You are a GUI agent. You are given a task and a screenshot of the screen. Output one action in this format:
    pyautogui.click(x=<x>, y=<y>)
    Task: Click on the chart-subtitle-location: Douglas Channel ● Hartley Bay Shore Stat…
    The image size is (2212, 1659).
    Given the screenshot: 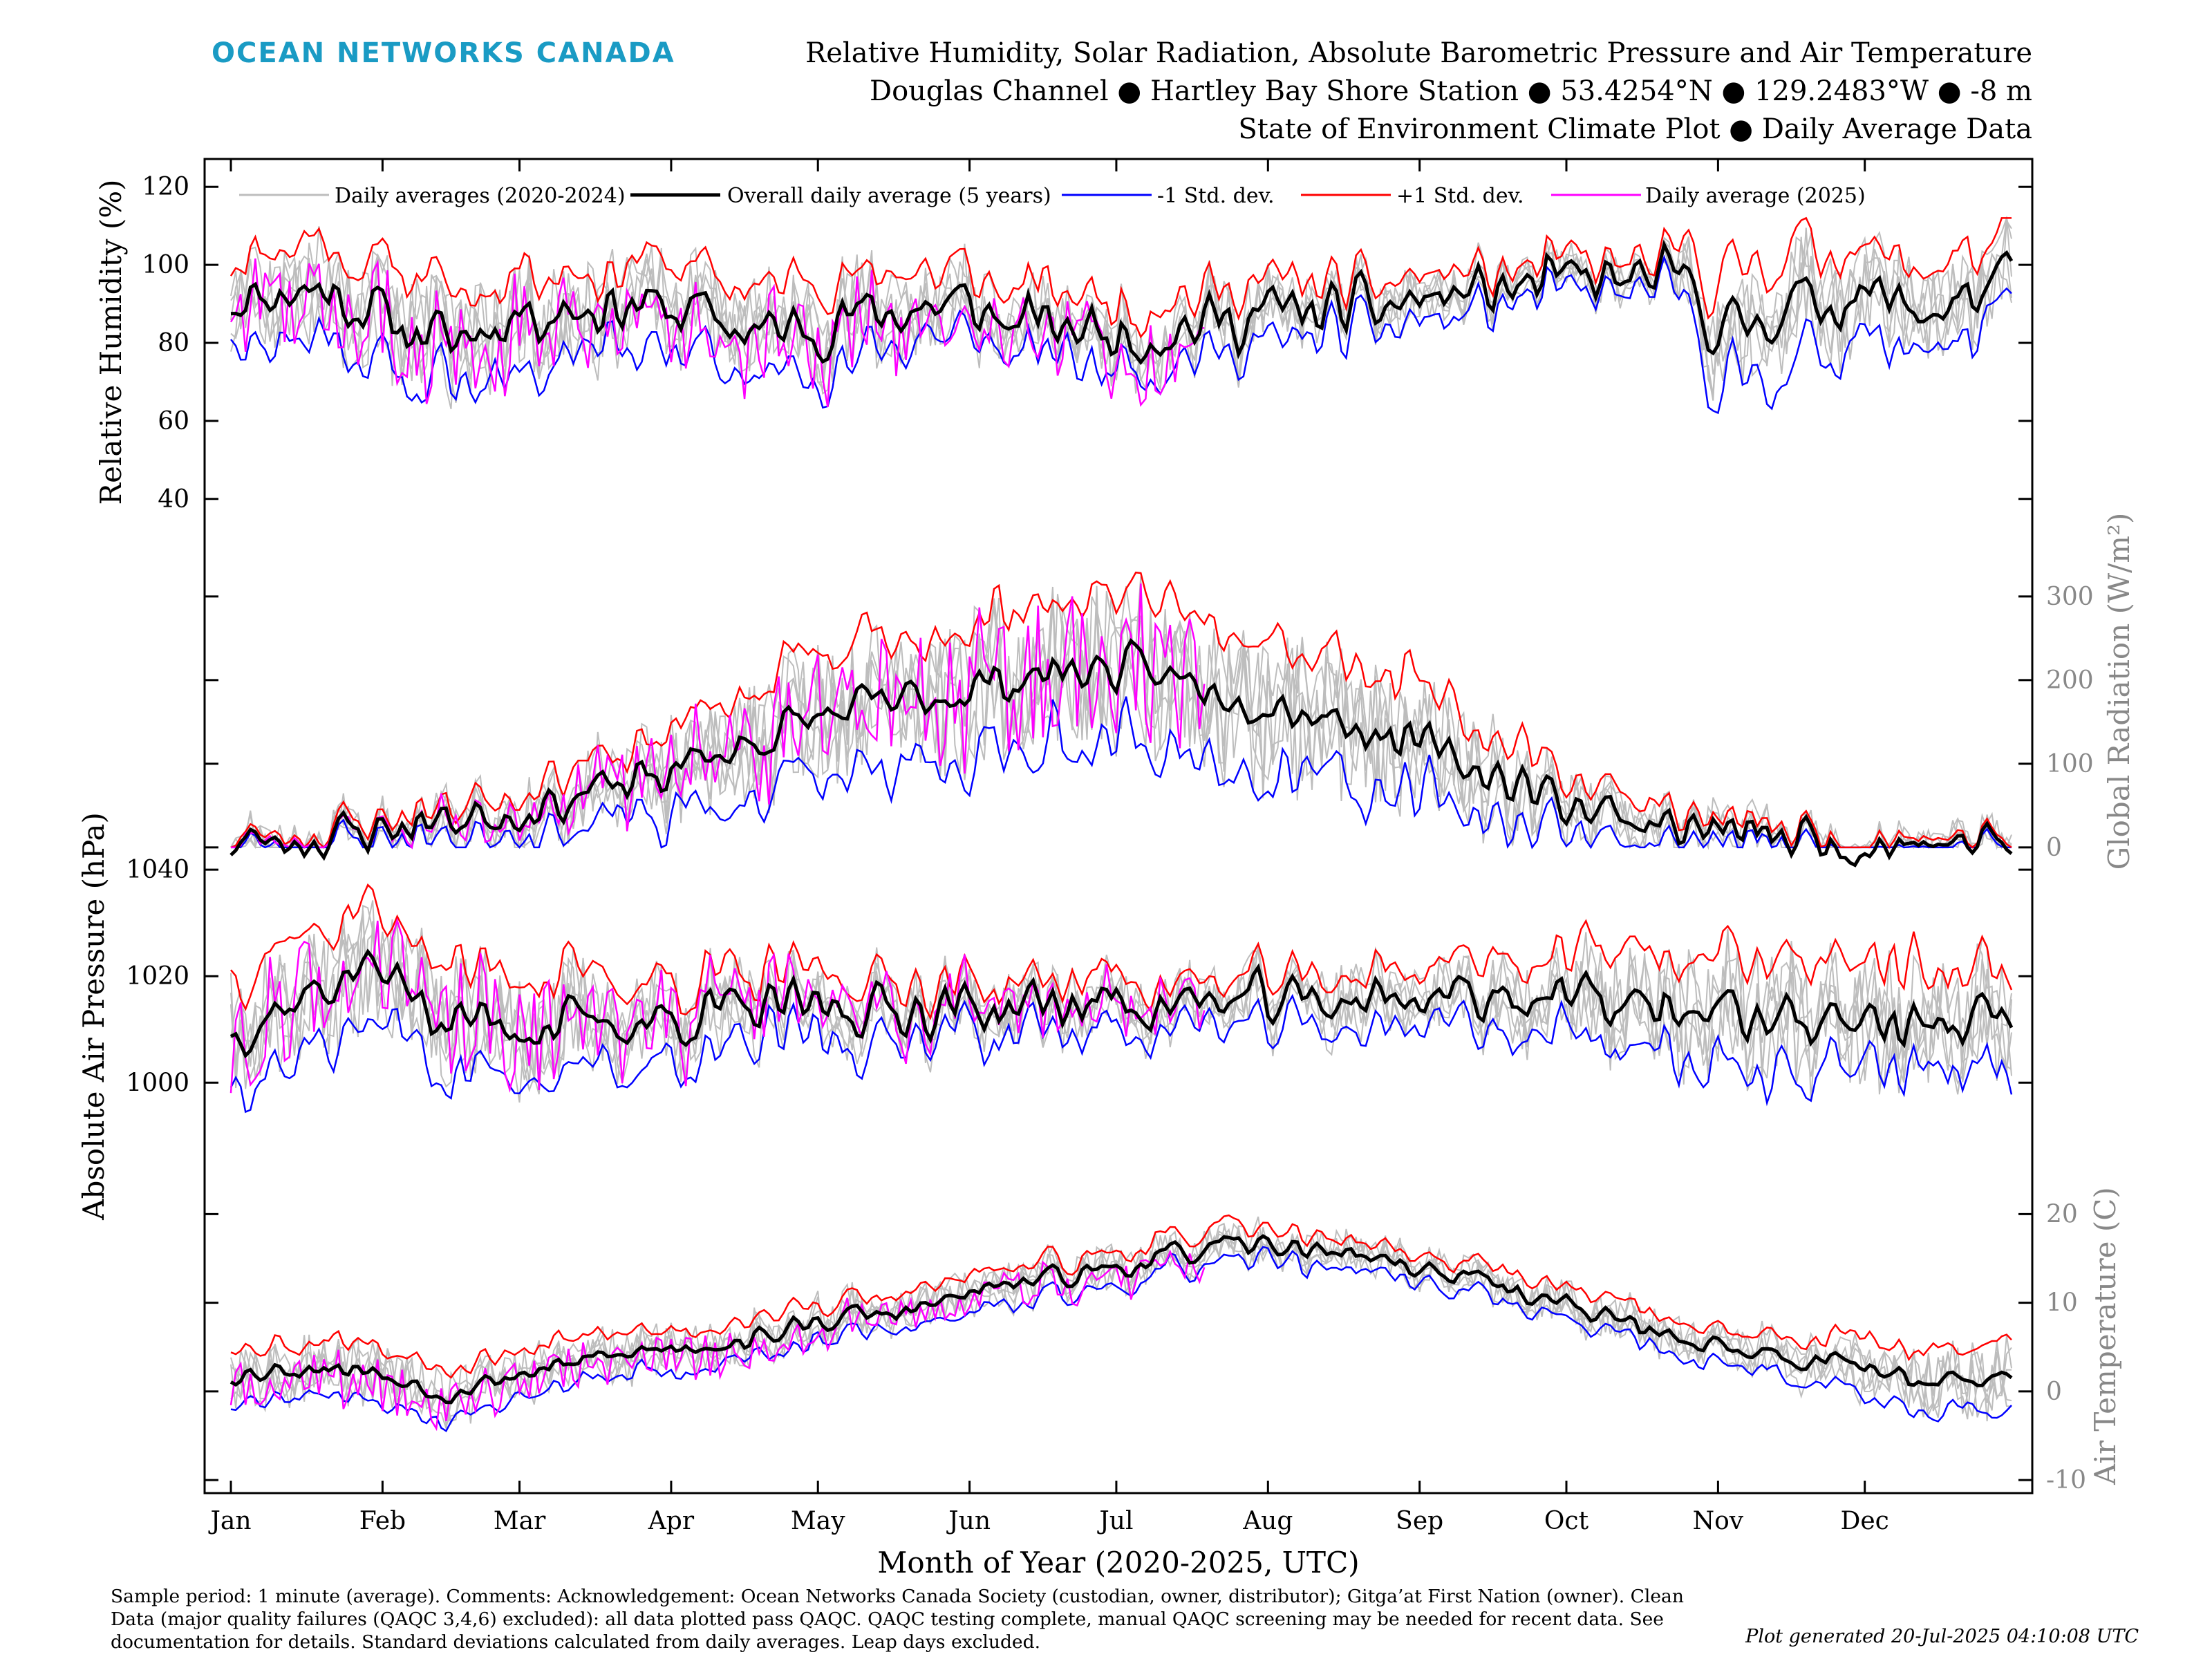 What is the action you would take?
    pyautogui.click(x=1451, y=91)
    